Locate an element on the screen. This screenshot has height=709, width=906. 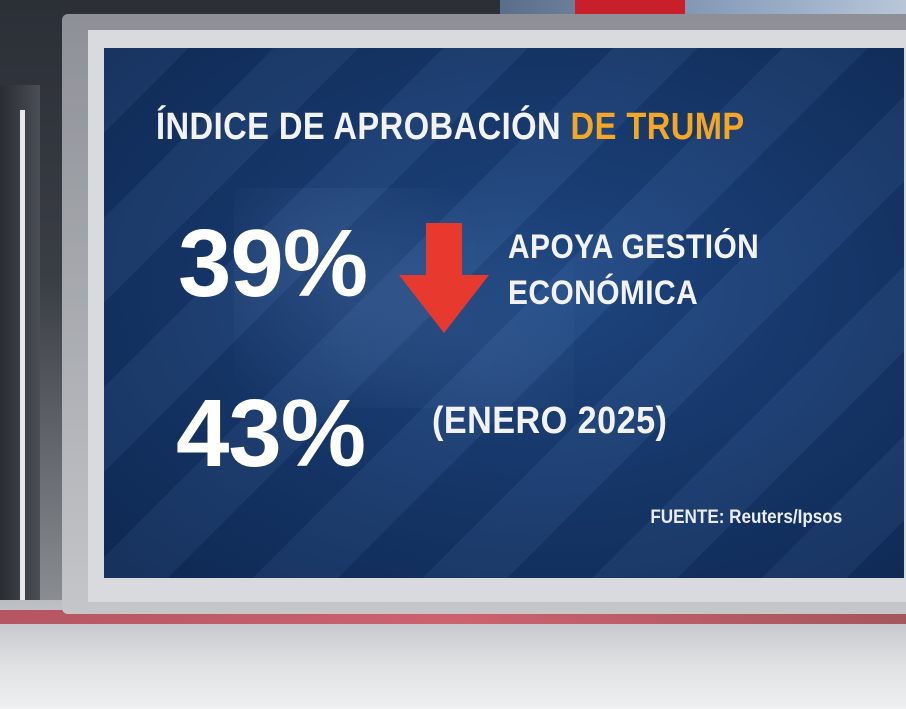
stat-previous-label: (ENERO 2025) is located at coordinates (550, 421).